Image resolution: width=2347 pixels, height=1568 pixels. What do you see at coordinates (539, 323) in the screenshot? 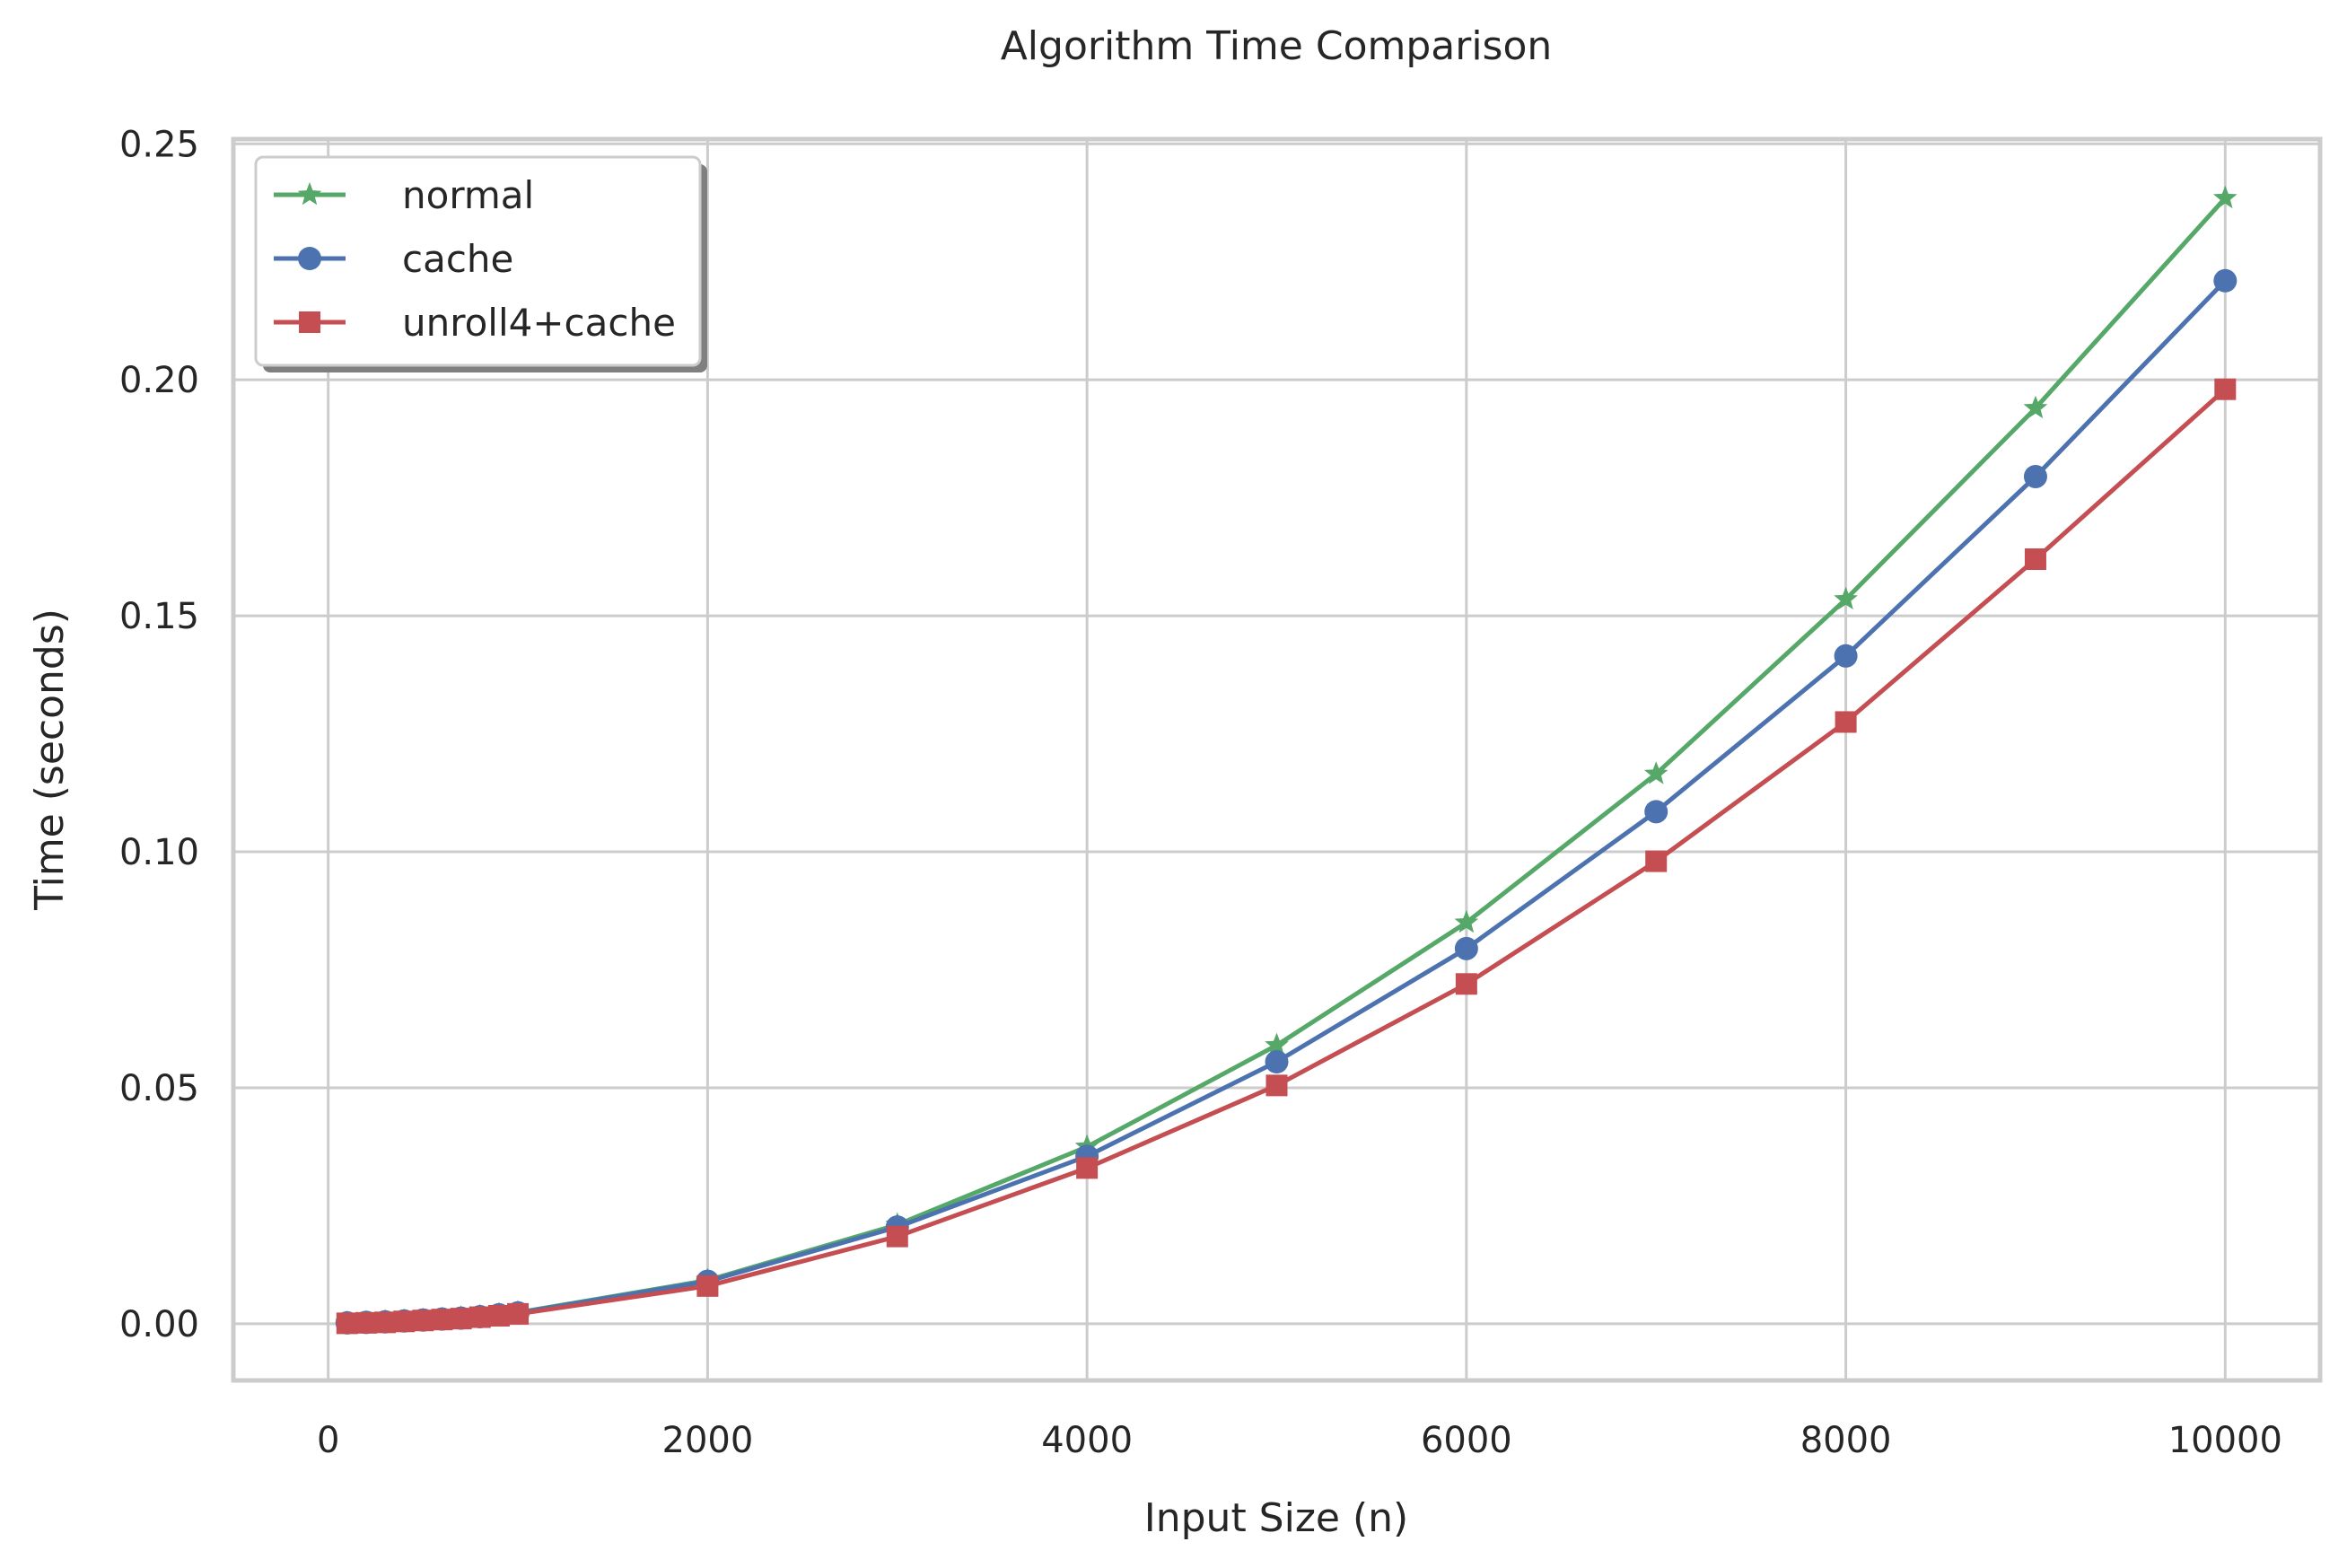
I see `legend-label: unroll4+cache` at bounding box center [539, 323].